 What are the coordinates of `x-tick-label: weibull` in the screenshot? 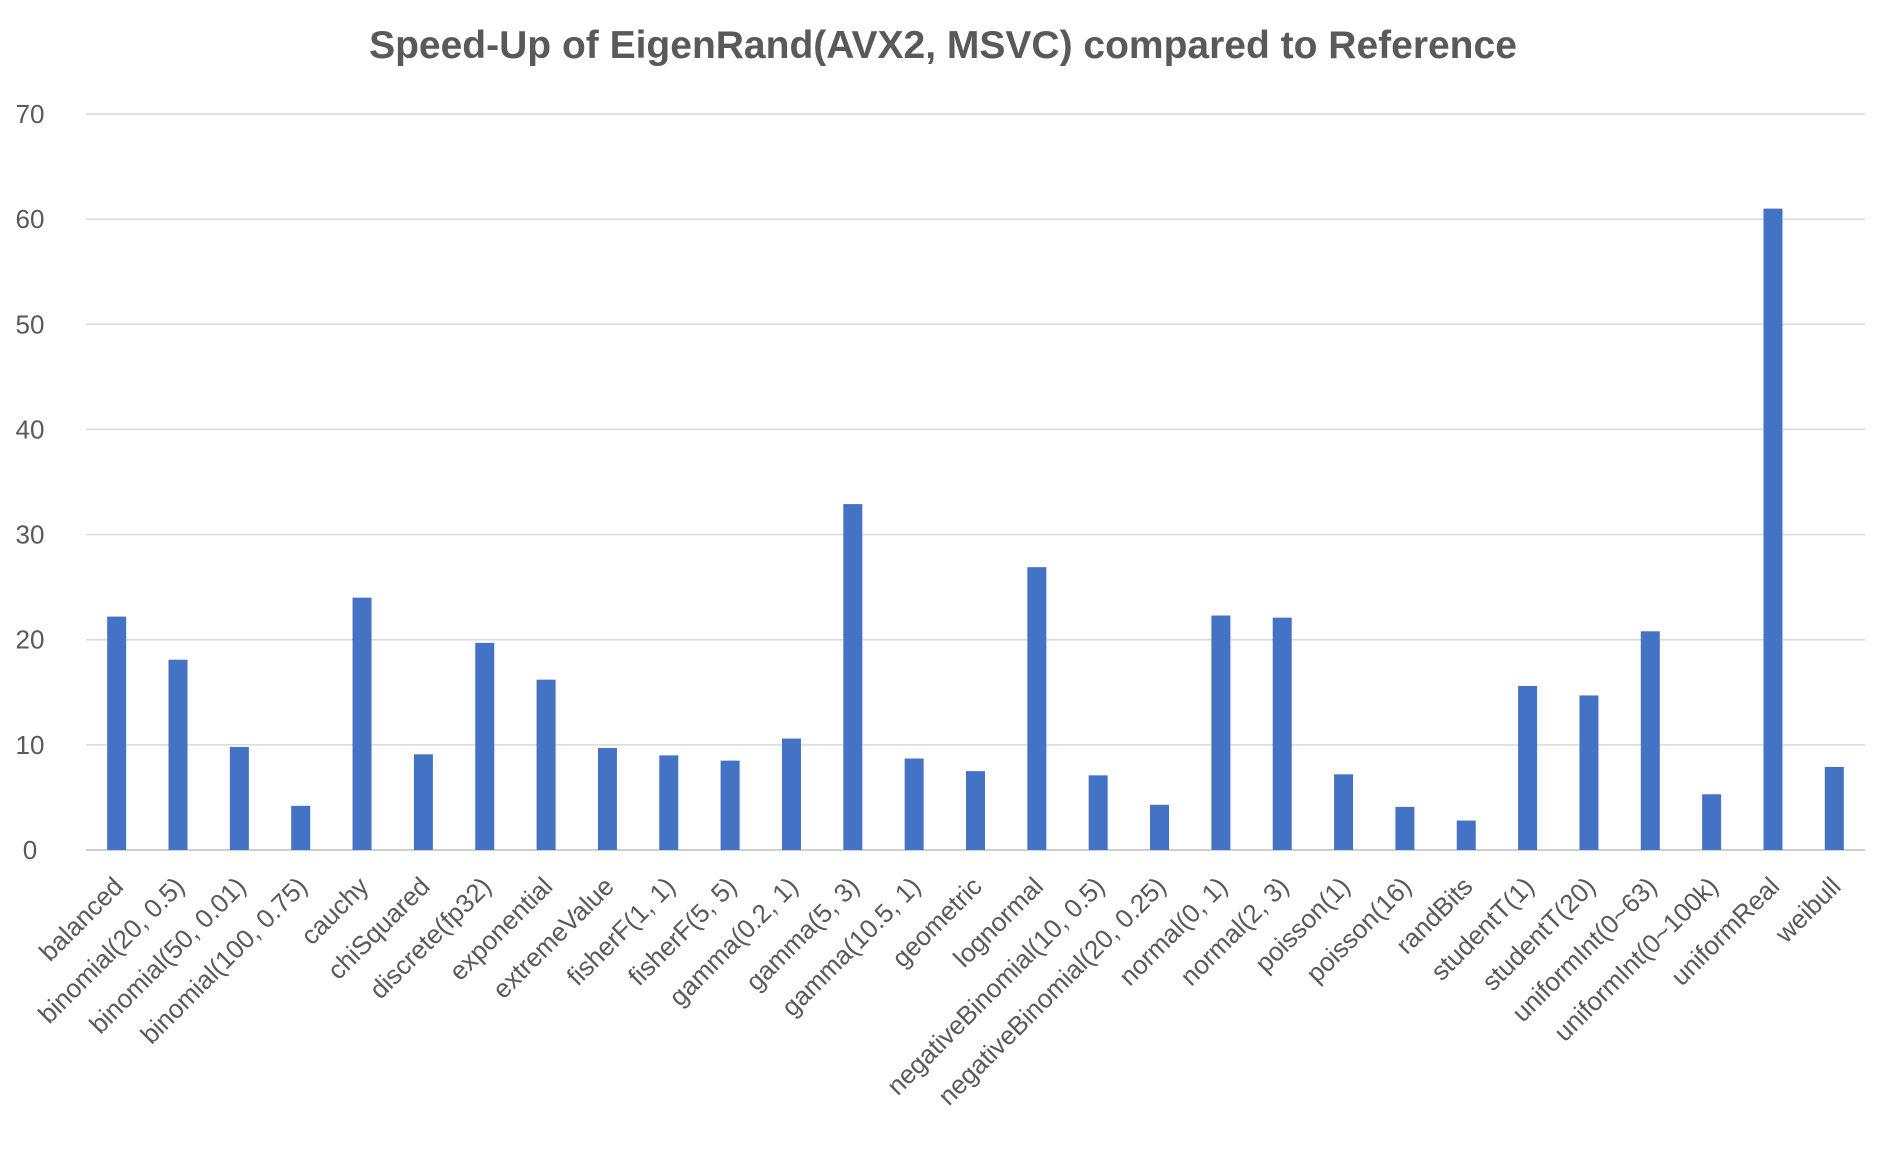 It's located at (1807, 910).